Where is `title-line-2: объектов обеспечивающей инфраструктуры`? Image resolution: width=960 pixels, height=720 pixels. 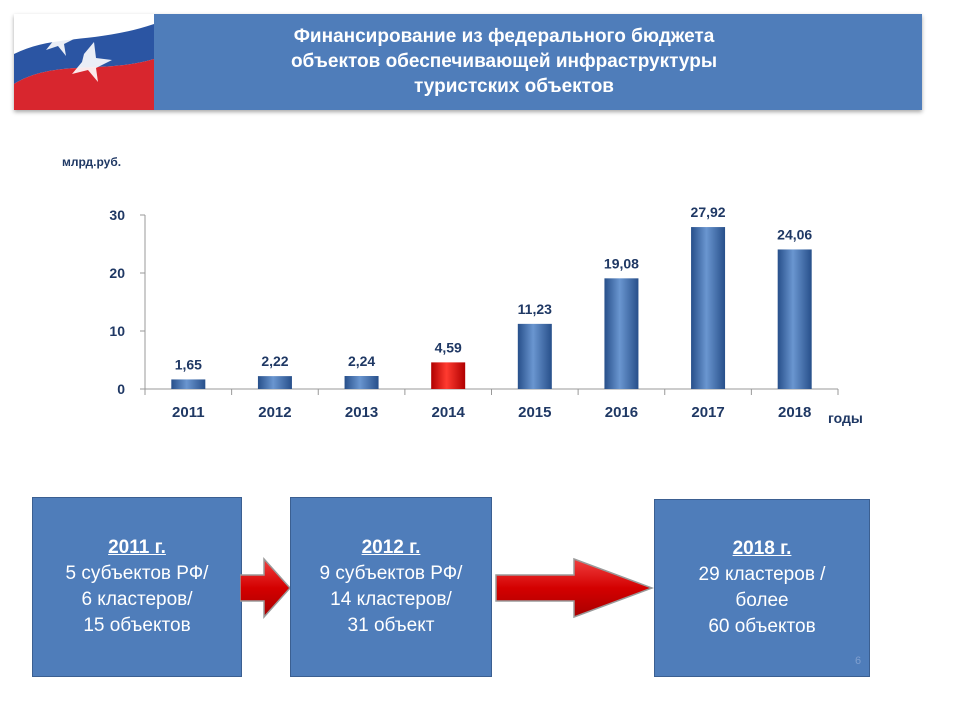
title-line-2: объектов обеспечивающей инфраструктуры is located at coordinates (504, 61).